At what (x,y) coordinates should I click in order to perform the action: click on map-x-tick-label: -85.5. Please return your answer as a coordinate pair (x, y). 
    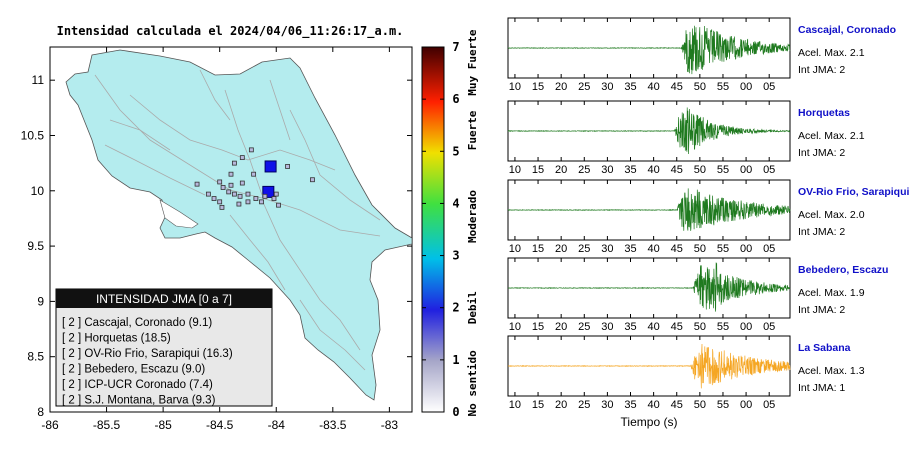
    Looking at the image, I should click on (107, 425).